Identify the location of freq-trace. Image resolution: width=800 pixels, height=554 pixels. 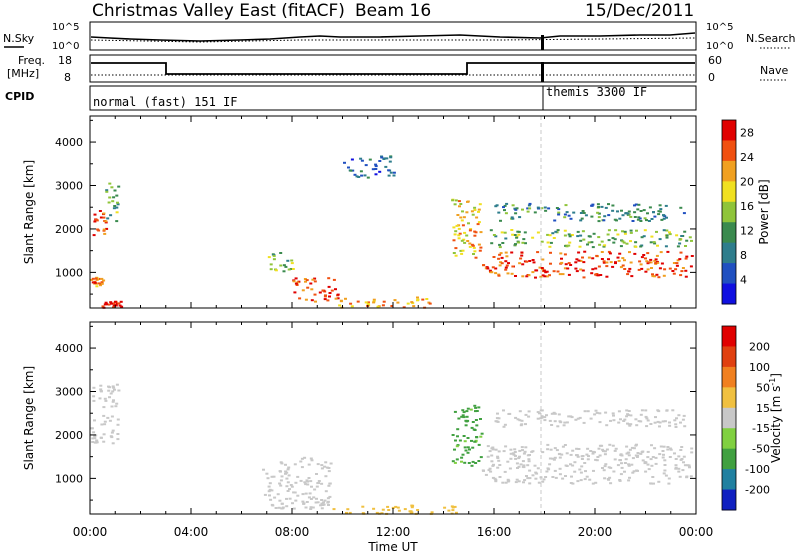
(393, 68).